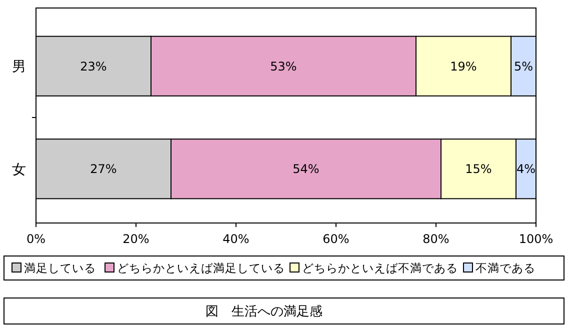 This screenshot has width=568, height=331. I want to click on text: 53%, so click(283, 66).